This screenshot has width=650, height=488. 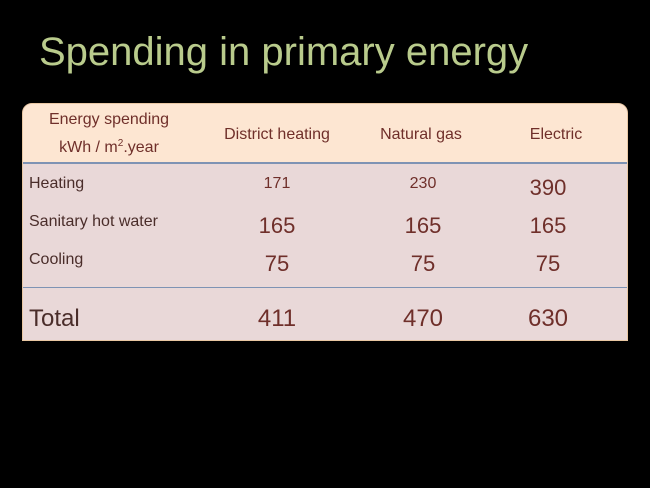 I want to click on cell-total-electric: 630, so click(x=548, y=318).